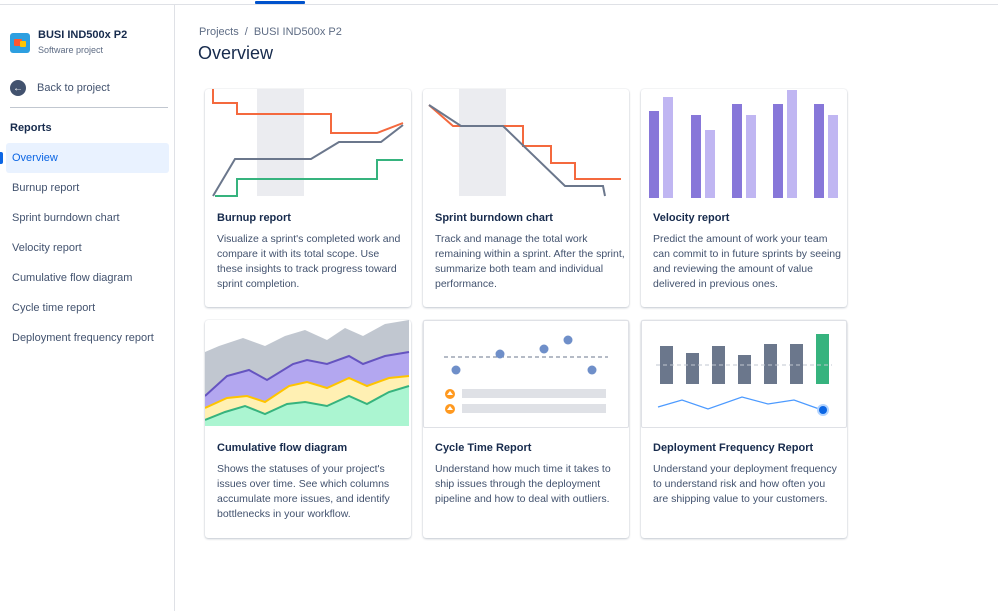  What do you see at coordinates (297, 32) in the screenshot?
I see `breadcrumb-project-link: BUSI IND500x P2` at bounding box center [297, 32].